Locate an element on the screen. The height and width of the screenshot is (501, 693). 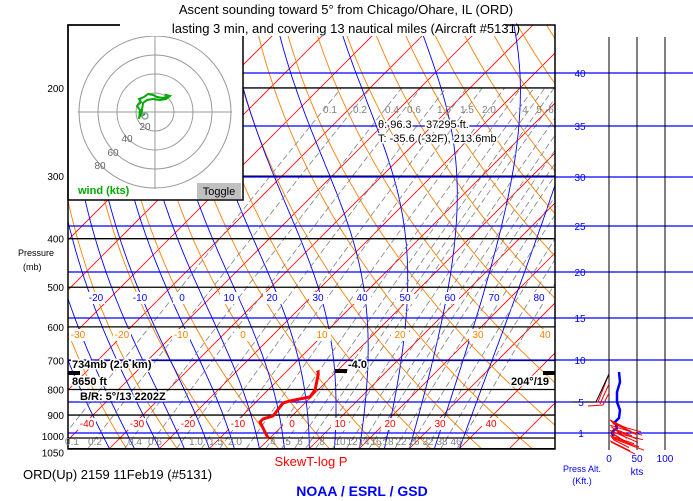
hodograph-trace is located at coordinates (154, 106).